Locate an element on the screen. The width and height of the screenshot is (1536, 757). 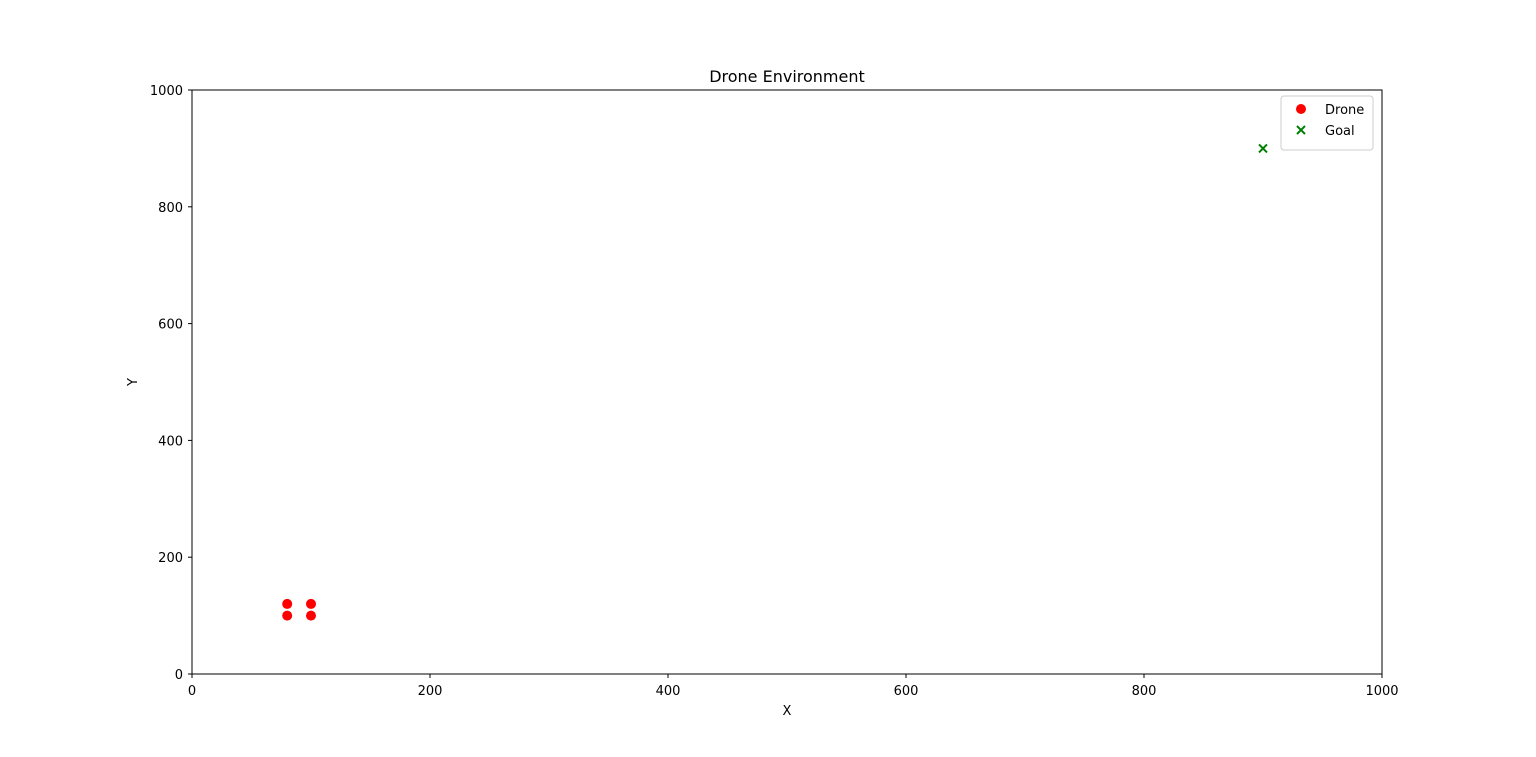
chart-title: Drone Environment is located at coordinates (787, 76).